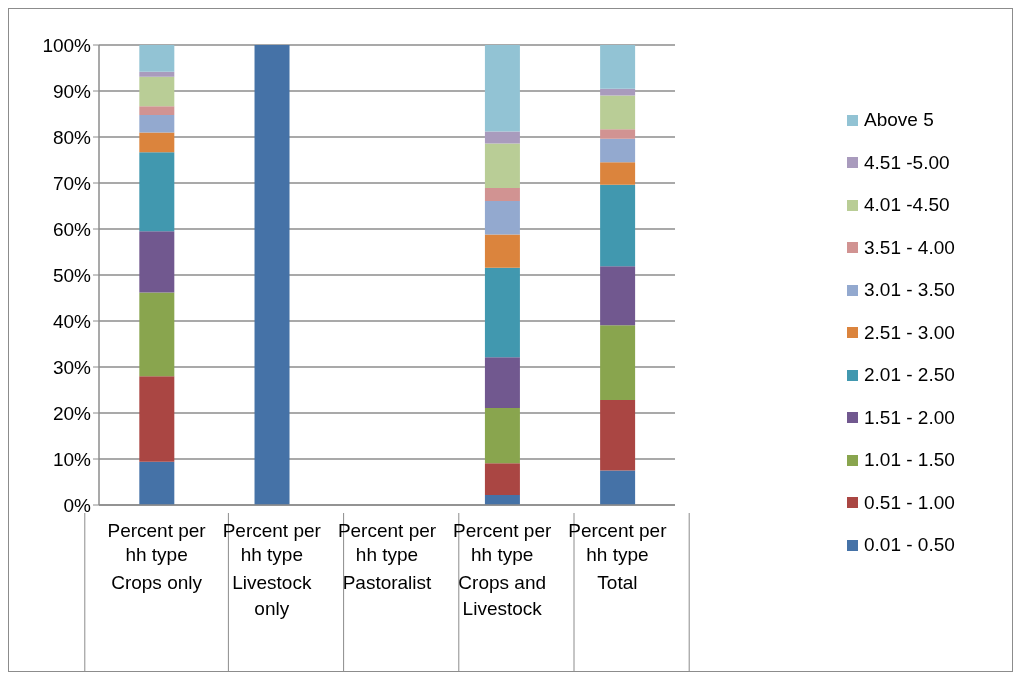 This screenshot has height=680, width=1021. Describe the element at coordinates (72, 367) in the screenshot. I see `y-tick-label: 30%` at that location.